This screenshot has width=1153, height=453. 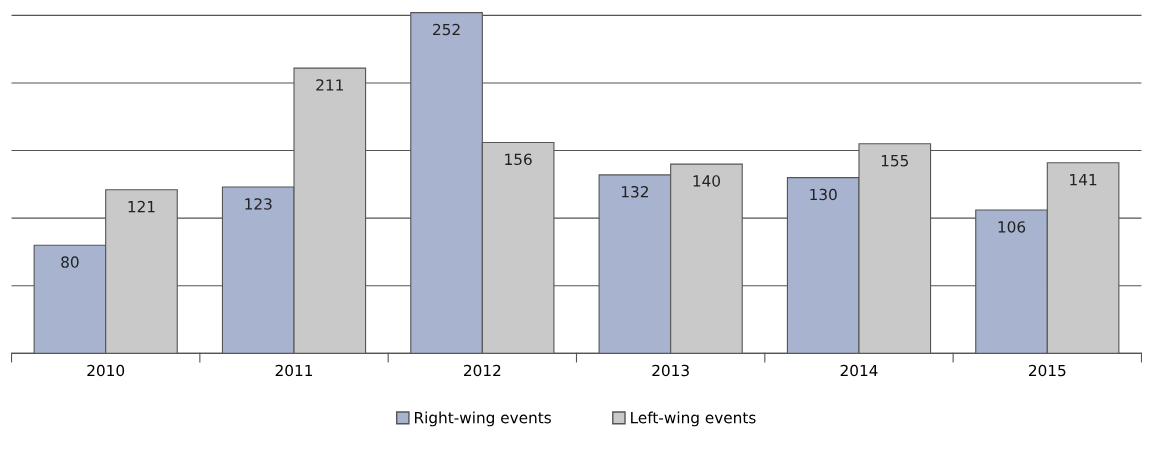 What do you see at coordinates (823, 194) in the screenshot?
I see `data-label: 130` at bounding box center [823, 194].